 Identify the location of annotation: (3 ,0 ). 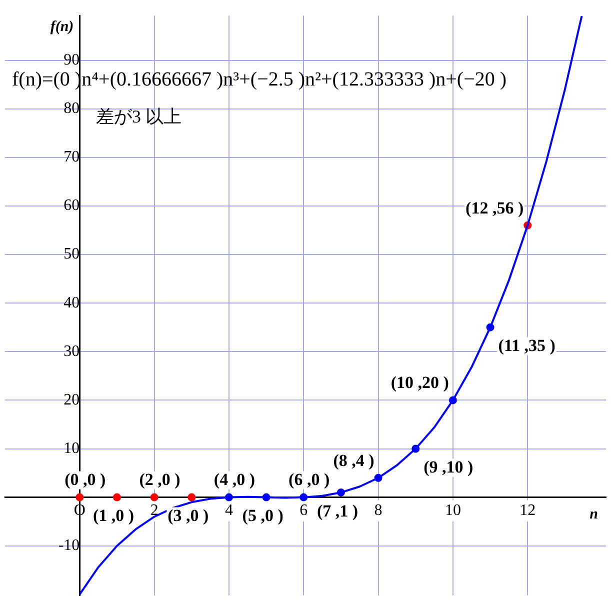
(188, 516).